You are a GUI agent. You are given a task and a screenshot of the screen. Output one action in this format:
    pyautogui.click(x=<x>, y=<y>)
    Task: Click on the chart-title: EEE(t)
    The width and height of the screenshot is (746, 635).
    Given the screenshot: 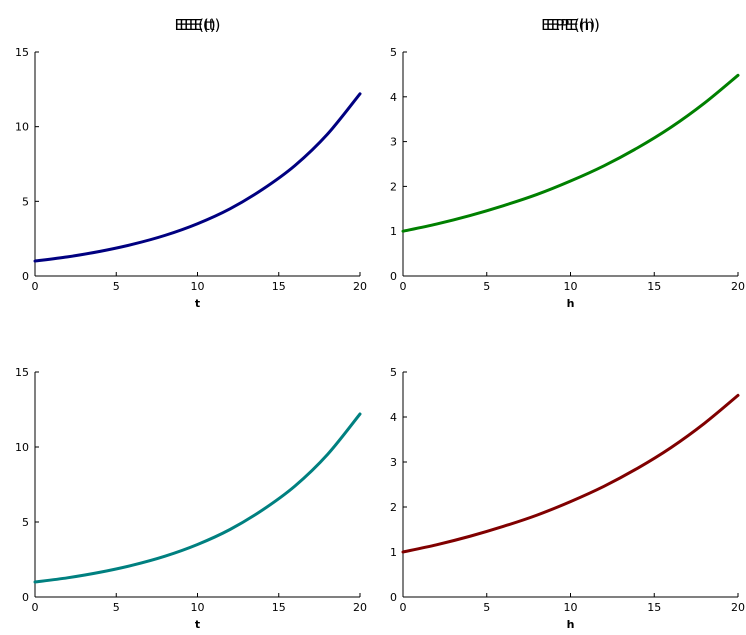 What is the action you would take?
    pyautogui.click(x=197, y=25)
    